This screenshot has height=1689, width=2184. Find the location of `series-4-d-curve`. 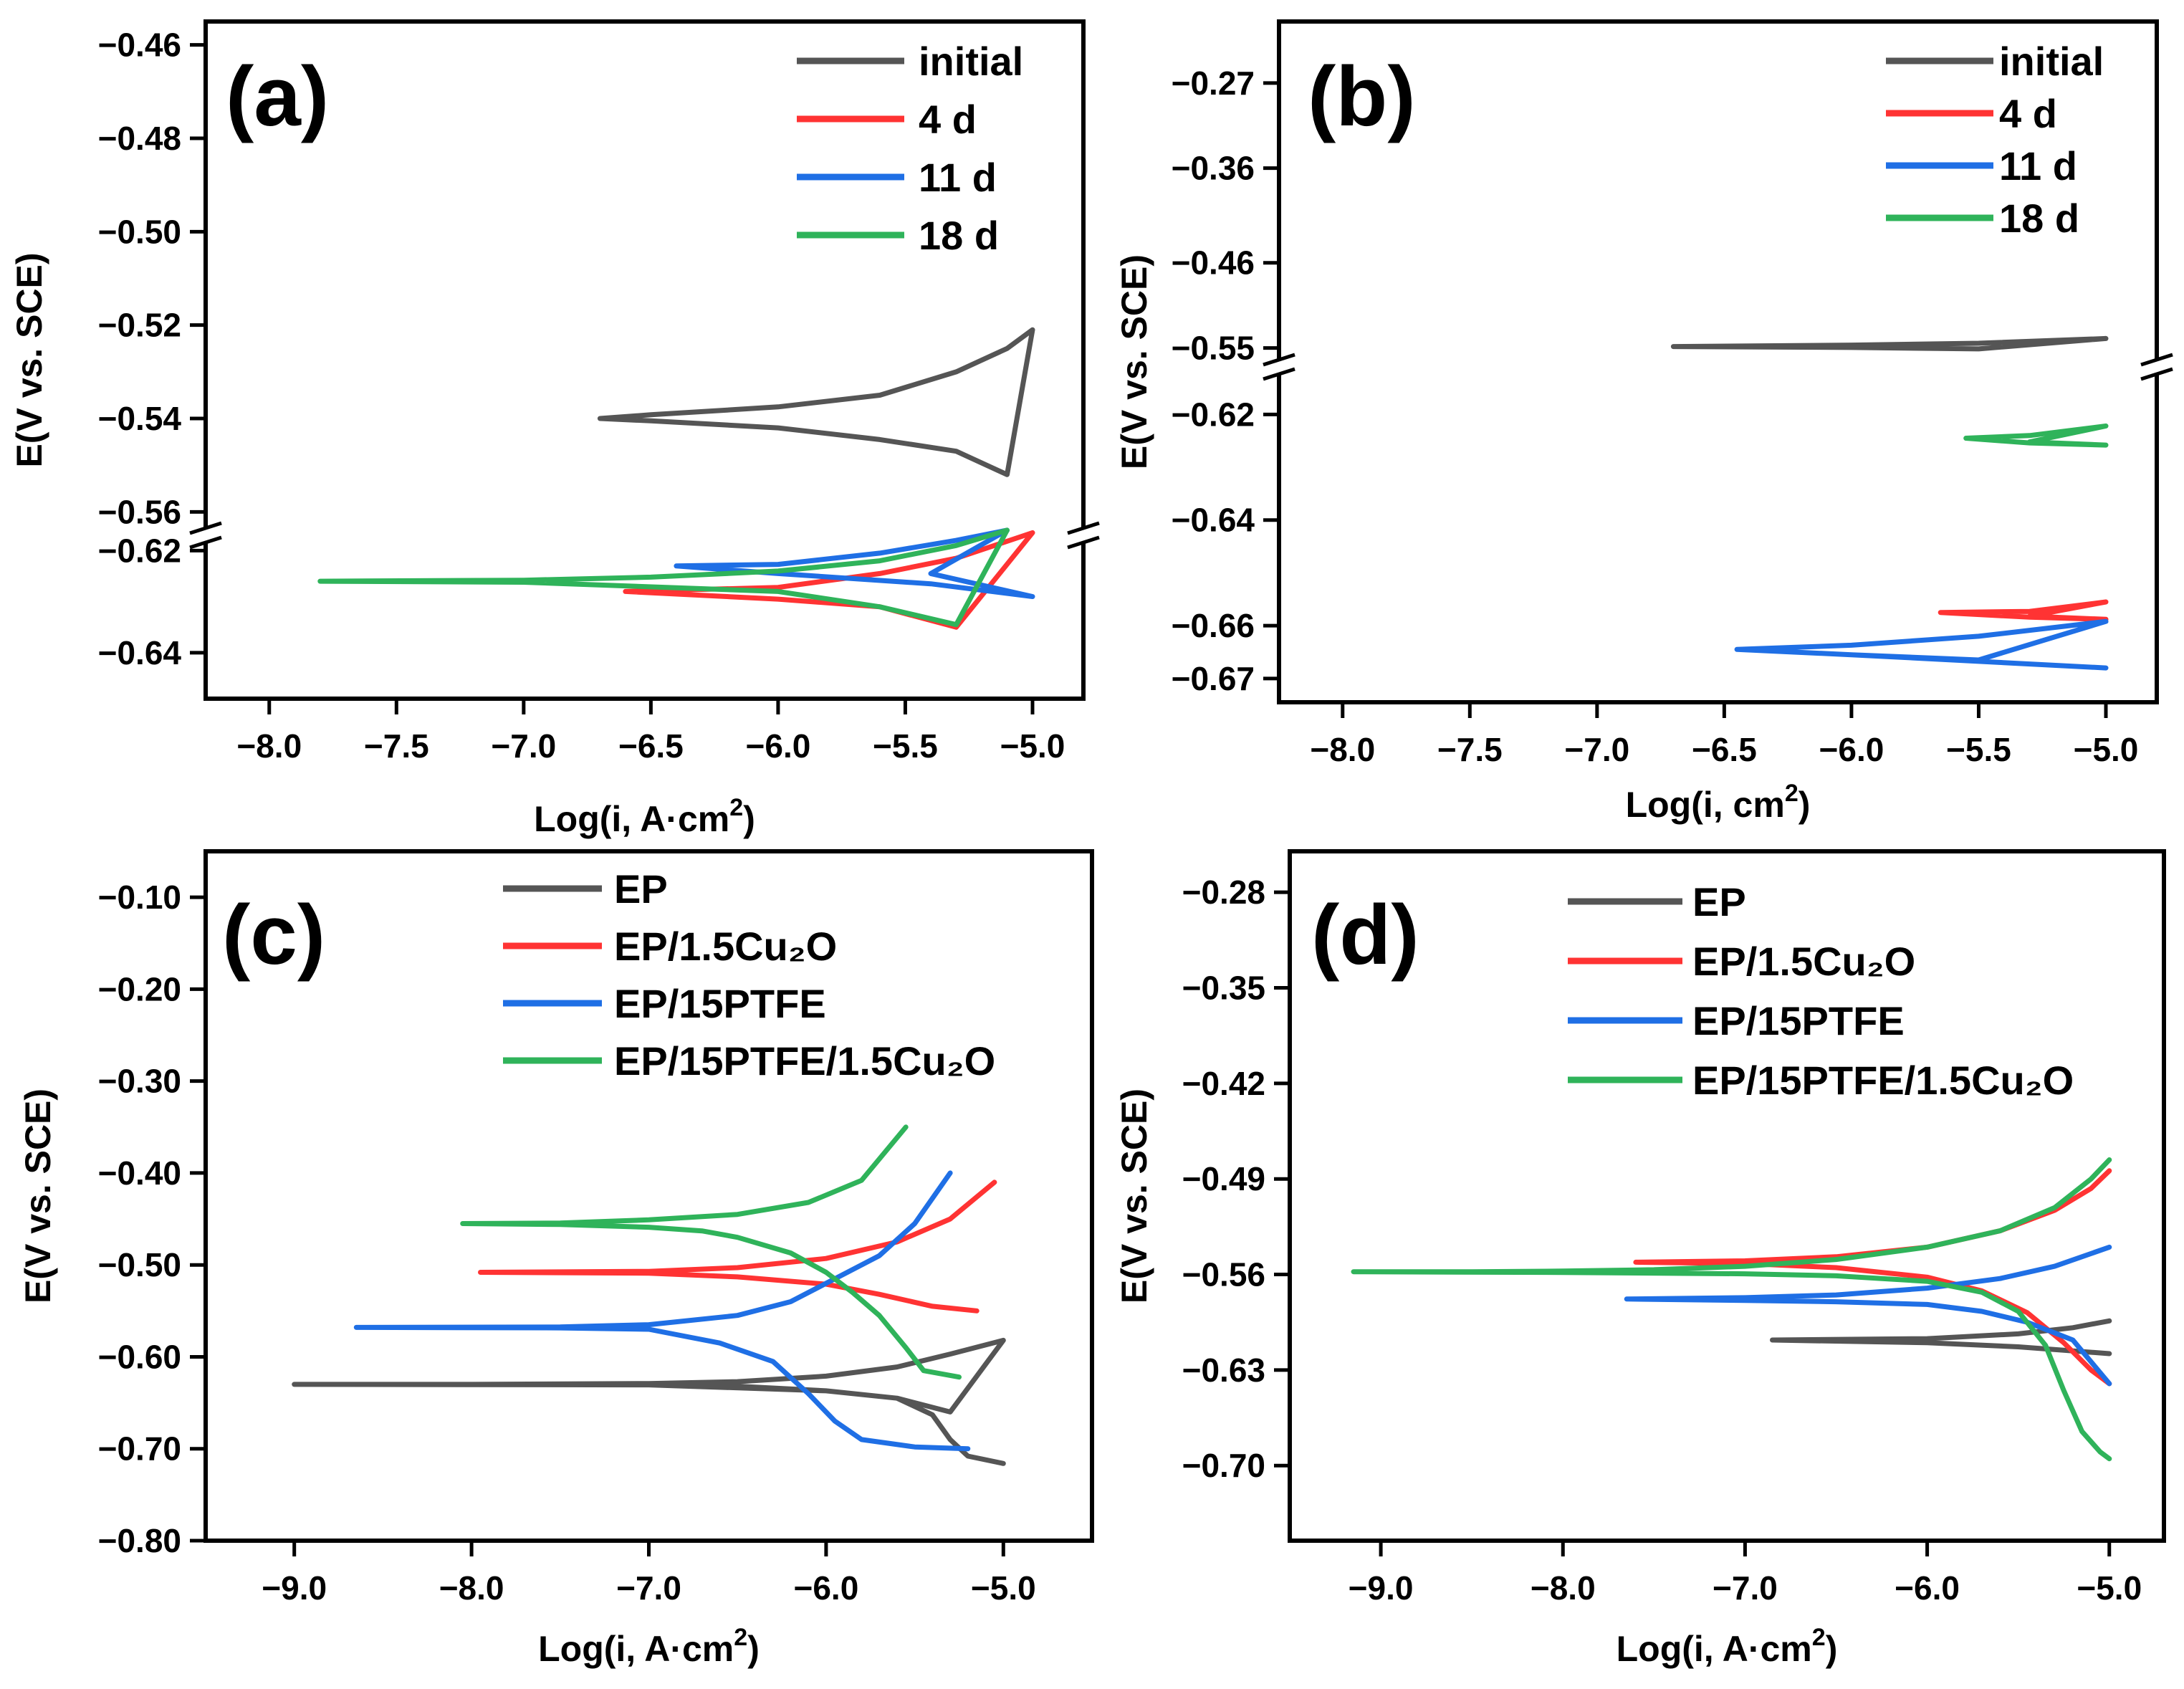

series-4-d-curve is located at coordinates (2023, 610).